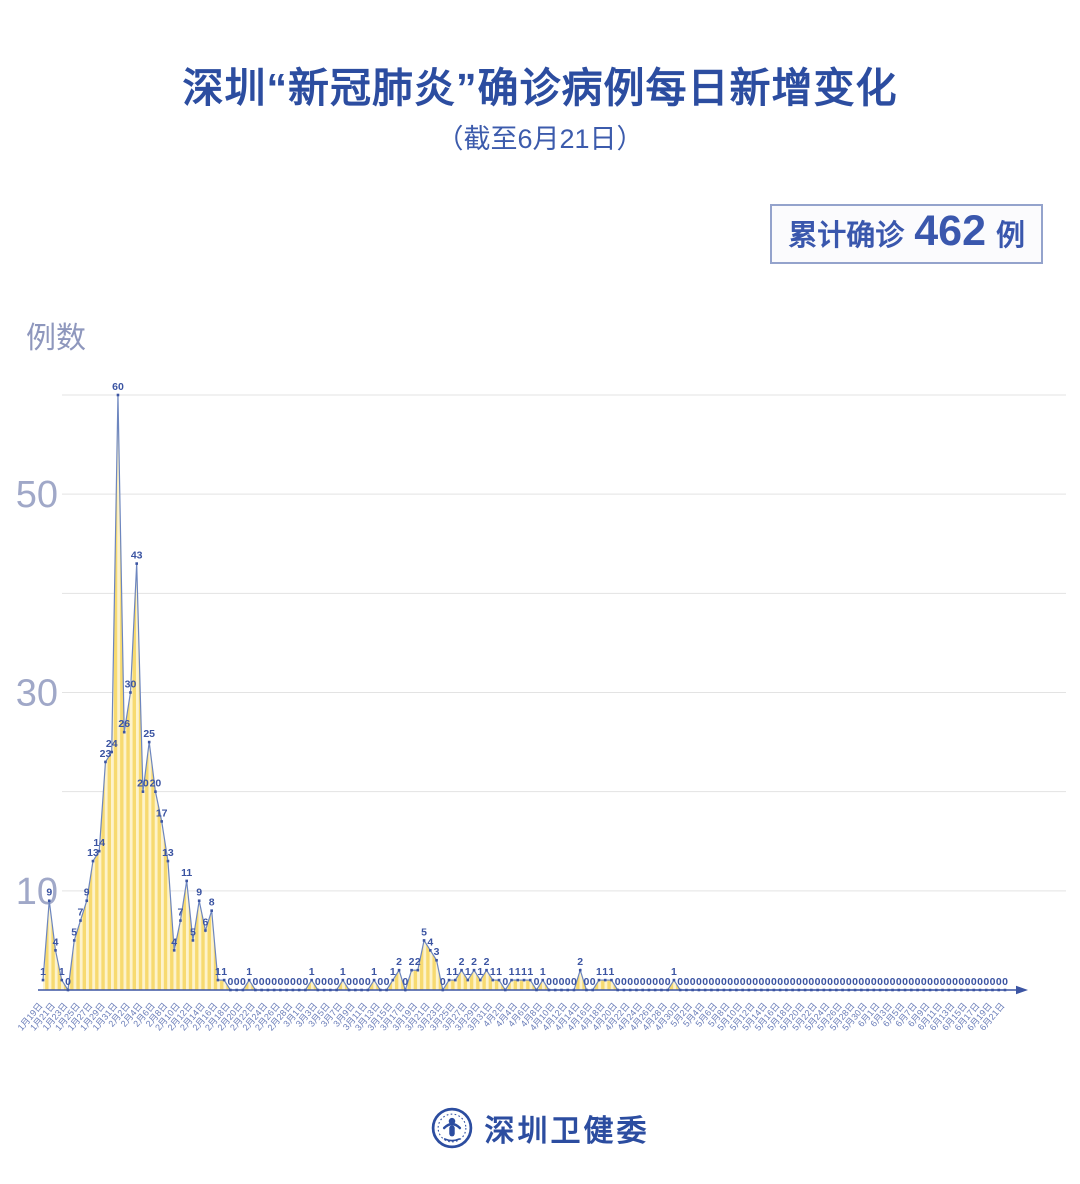  I want to click on x-axis, so click(533, 990).